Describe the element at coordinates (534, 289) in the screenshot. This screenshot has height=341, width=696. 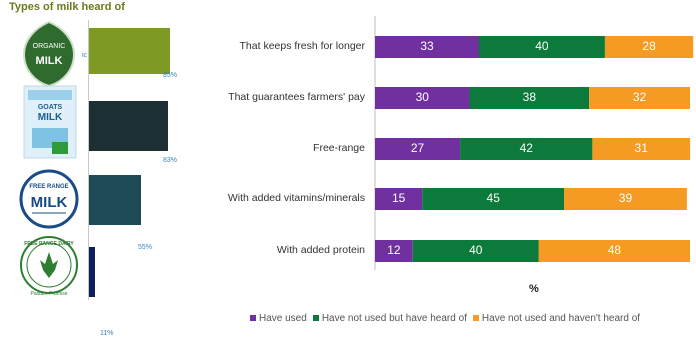
I see `x-axis-label: %` at that location.